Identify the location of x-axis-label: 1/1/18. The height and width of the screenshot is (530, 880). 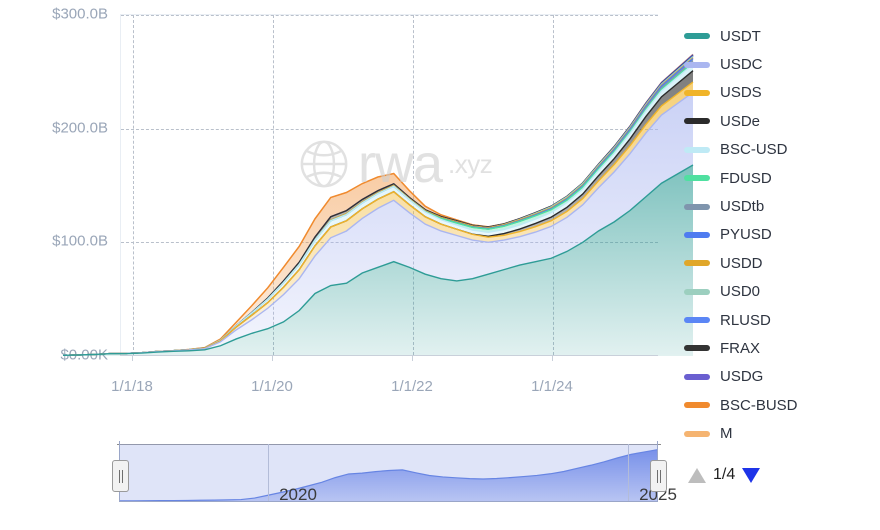
(132, 386).